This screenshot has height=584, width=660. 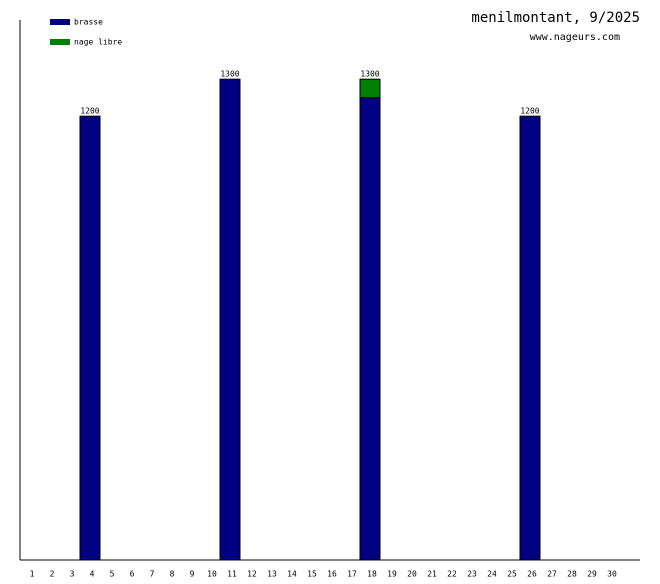 I want to click on x-tick-label: 10, so click(x=212, y=574).